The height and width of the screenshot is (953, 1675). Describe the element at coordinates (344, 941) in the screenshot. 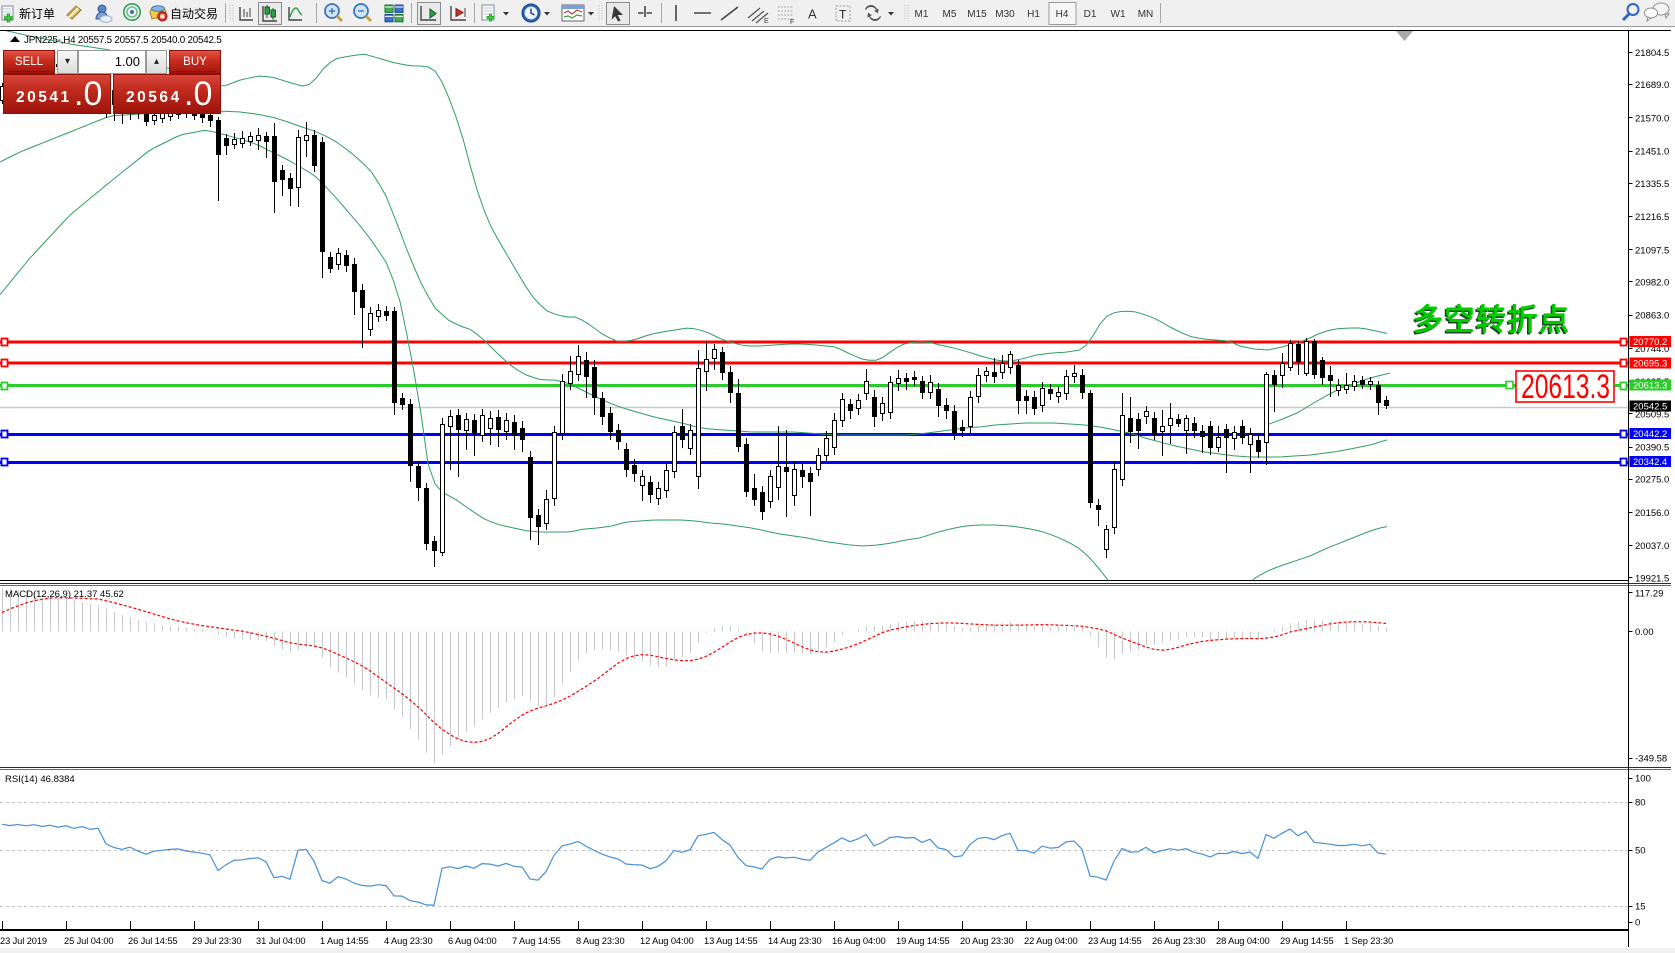

I see `svg-text: 1 Aug 14:55` at that location.